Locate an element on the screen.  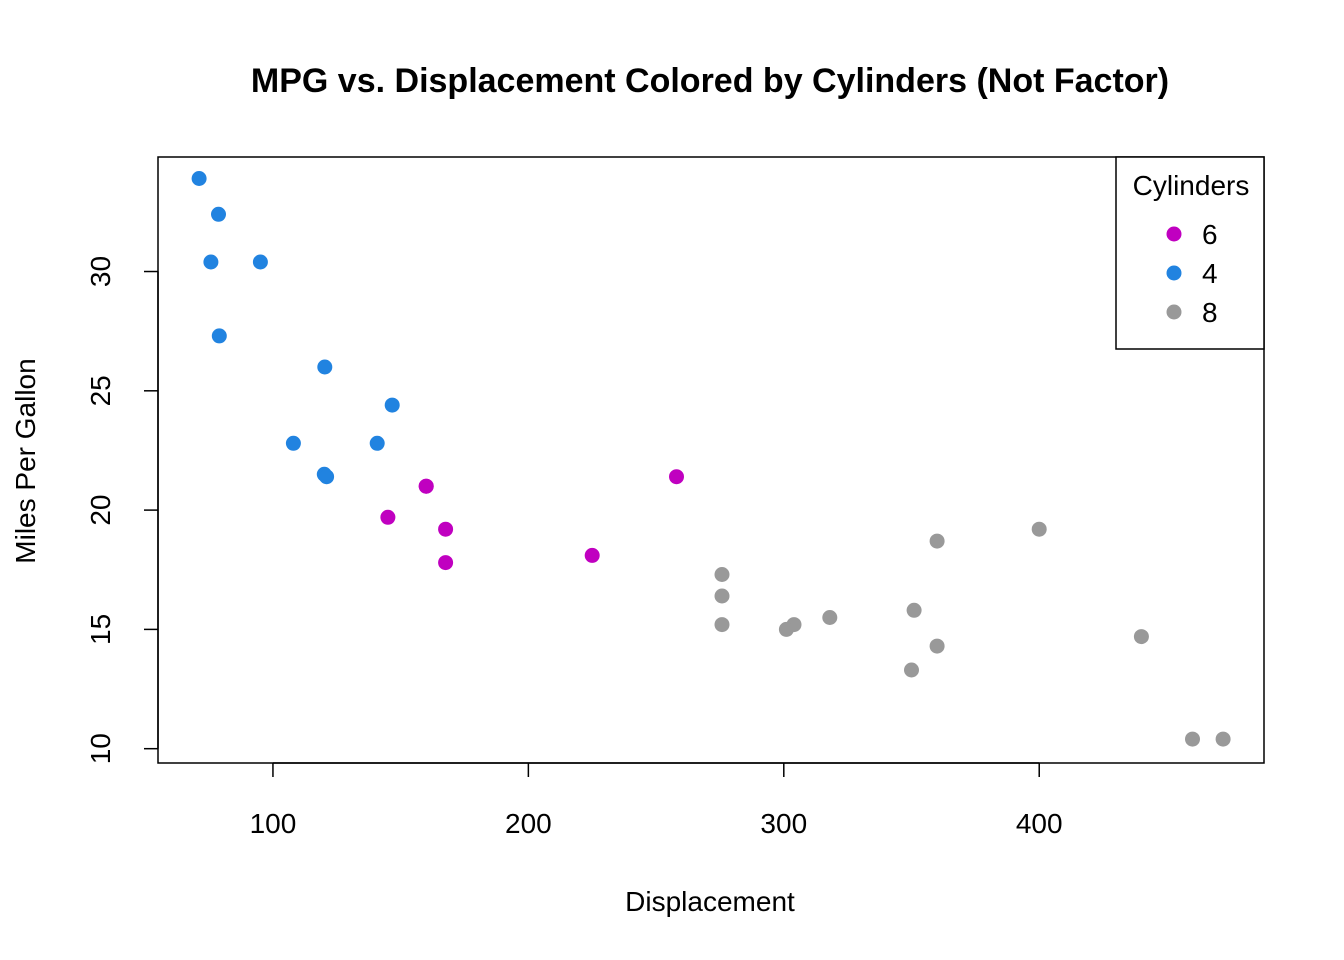
x-tick-label: 400 is located at coordinates (1039, 823).